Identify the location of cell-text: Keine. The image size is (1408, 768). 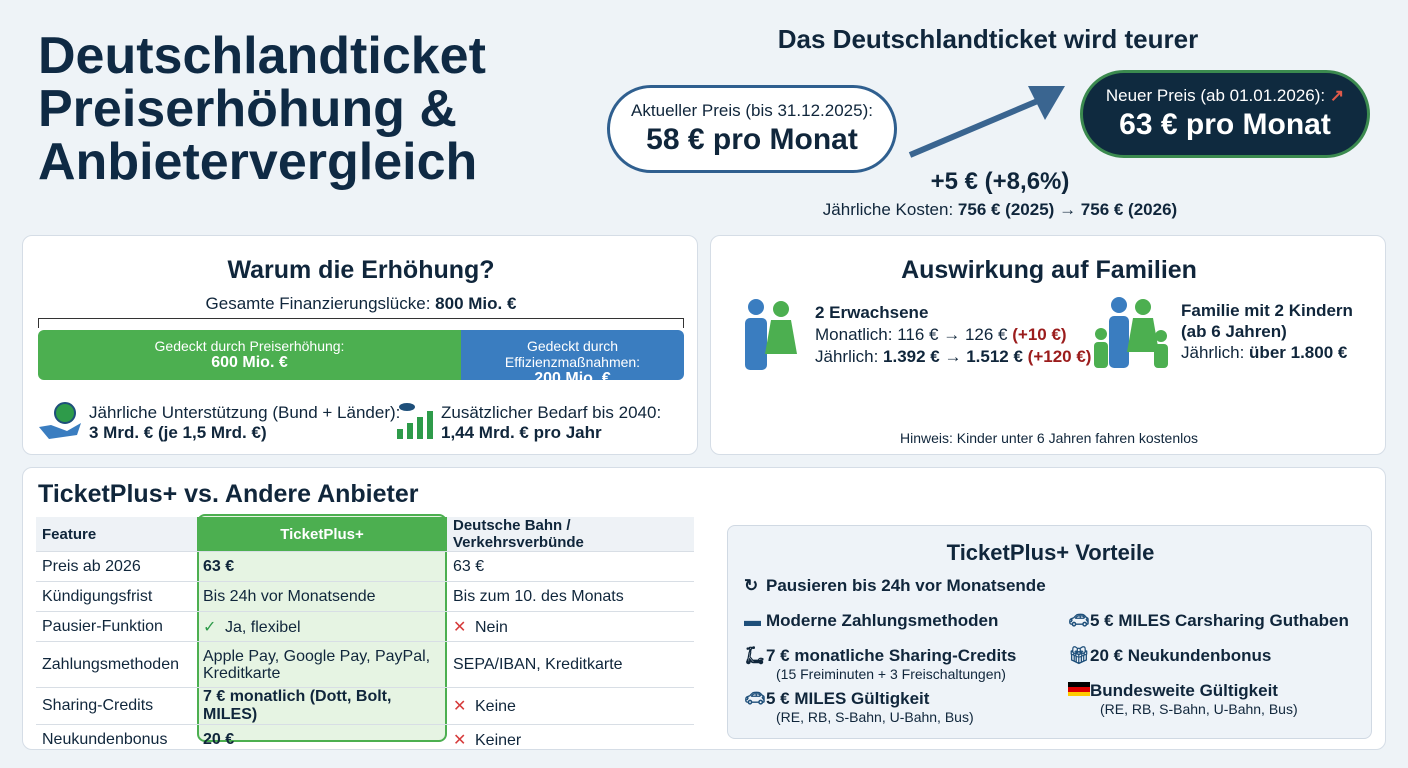
(495, 706).